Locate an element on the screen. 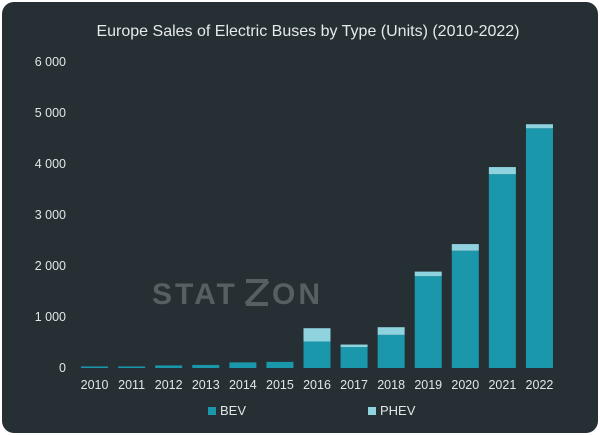 Image resolution: width=600 pixels, height=435 pixels. x-tick-label: 2019 is located at coordinates (428, 385).